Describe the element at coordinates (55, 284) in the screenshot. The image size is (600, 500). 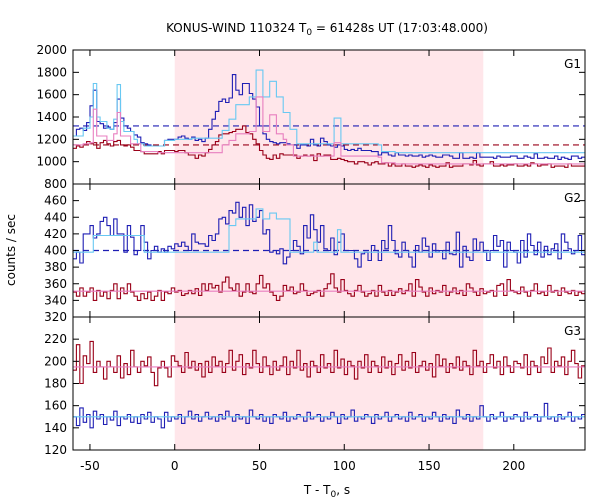
I see `y-tick-label: 360` at that location.